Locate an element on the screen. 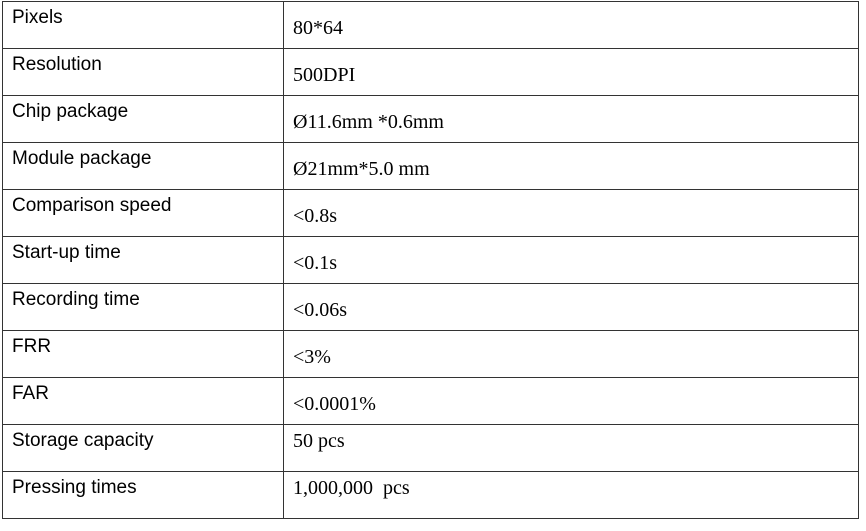  spec-value: <0.8s is located at coordinates (315, 216).